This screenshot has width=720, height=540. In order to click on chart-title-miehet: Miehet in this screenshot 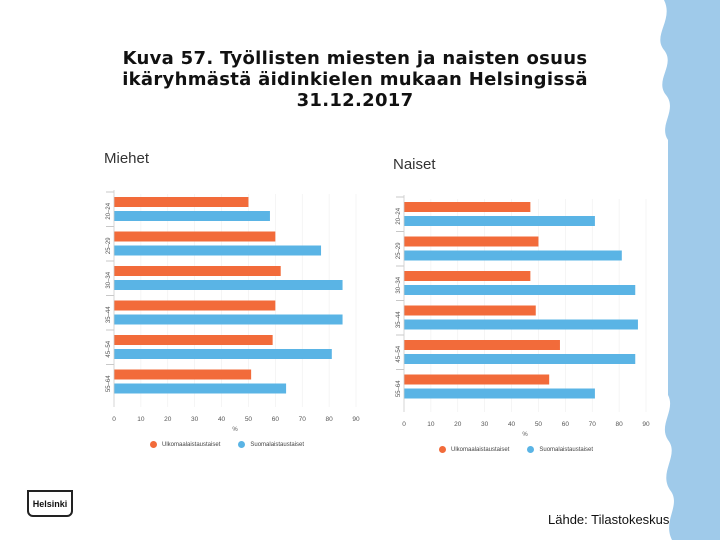, I will do `click(127, 158)`.